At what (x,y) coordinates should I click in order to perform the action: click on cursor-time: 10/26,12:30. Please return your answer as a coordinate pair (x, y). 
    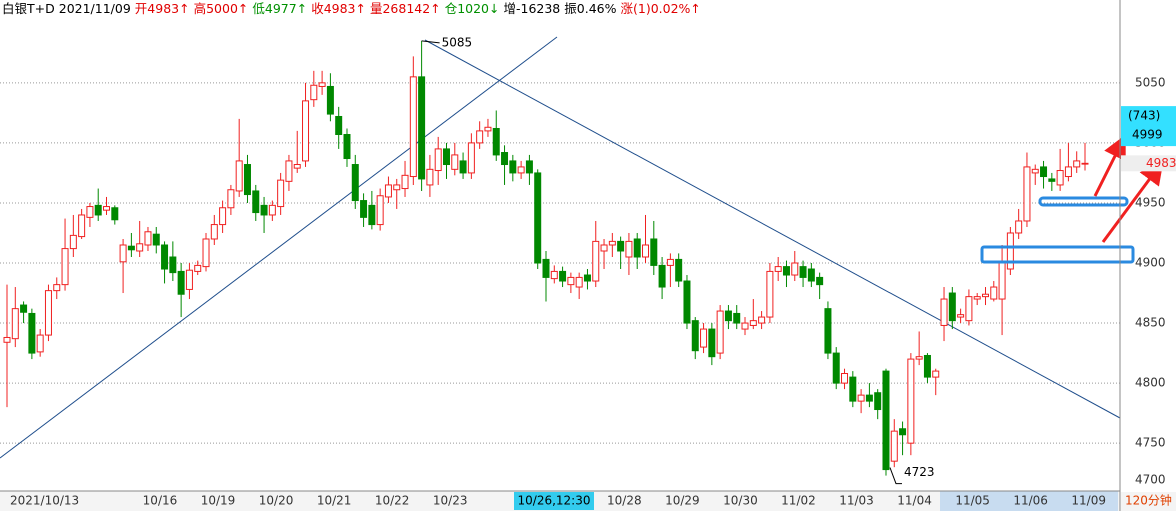
    Looking at the image, I should click on (554, 501).